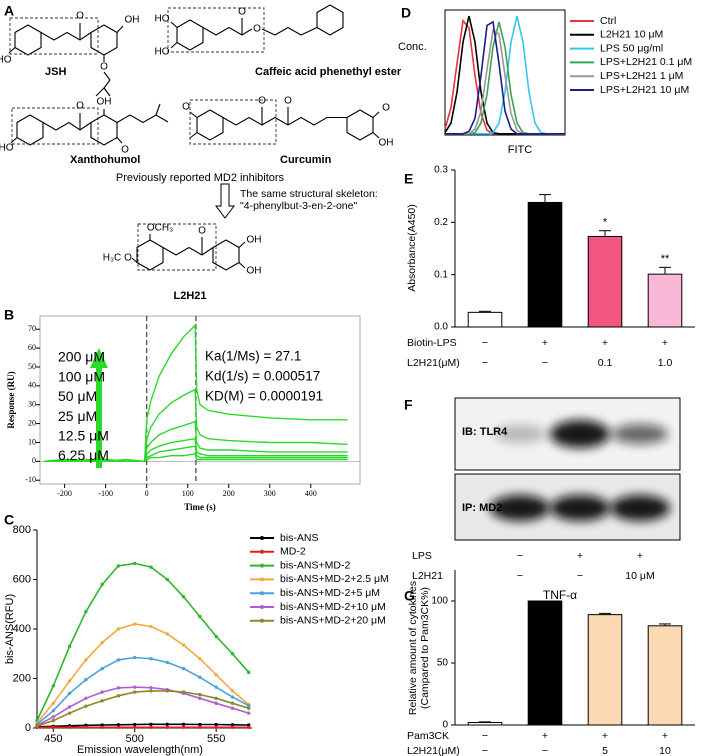 The image size is (709, 756). I want to click on blot-label: IP: MD2, so click(482, 508).